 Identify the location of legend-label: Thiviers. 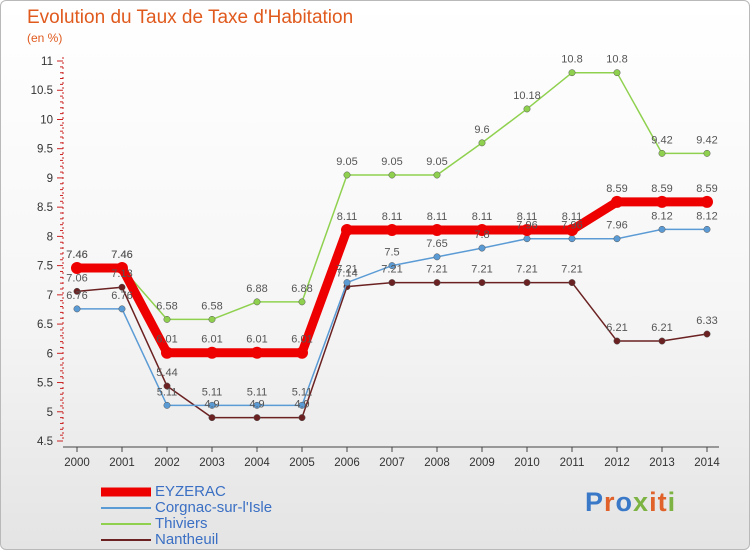
(181, 523).